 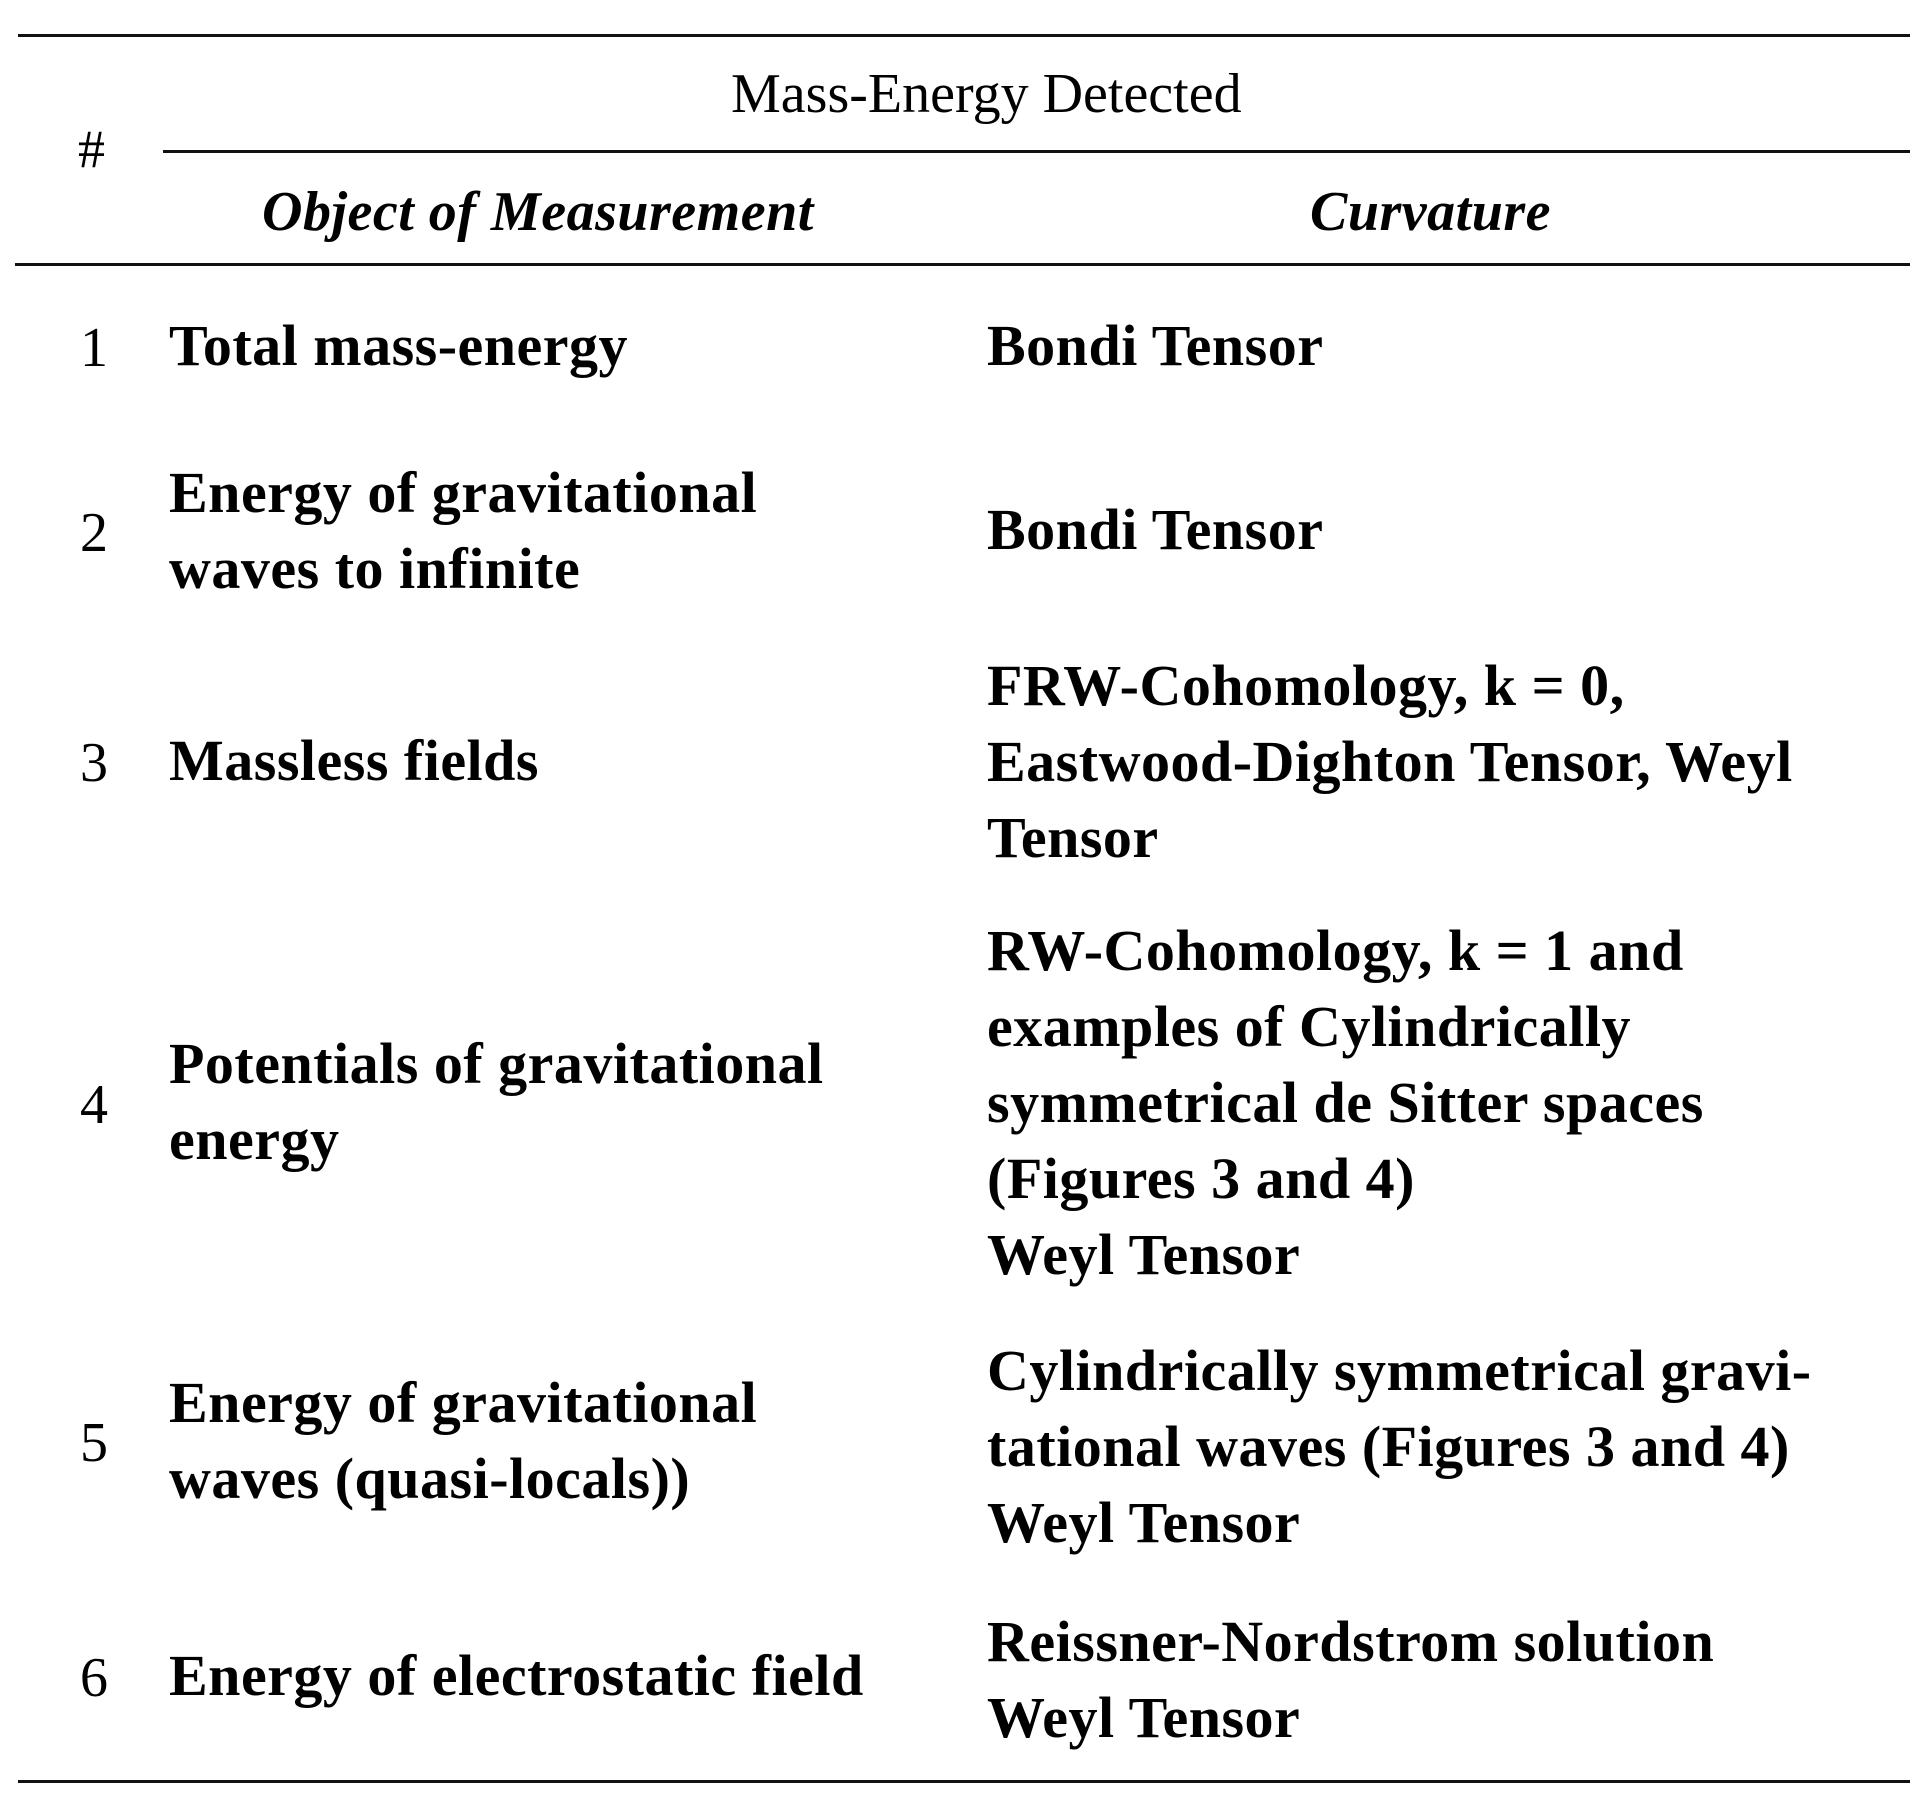 I want to click on group-header-mass-energy: Mass-Energy Detected, so click(x=986, y=94).